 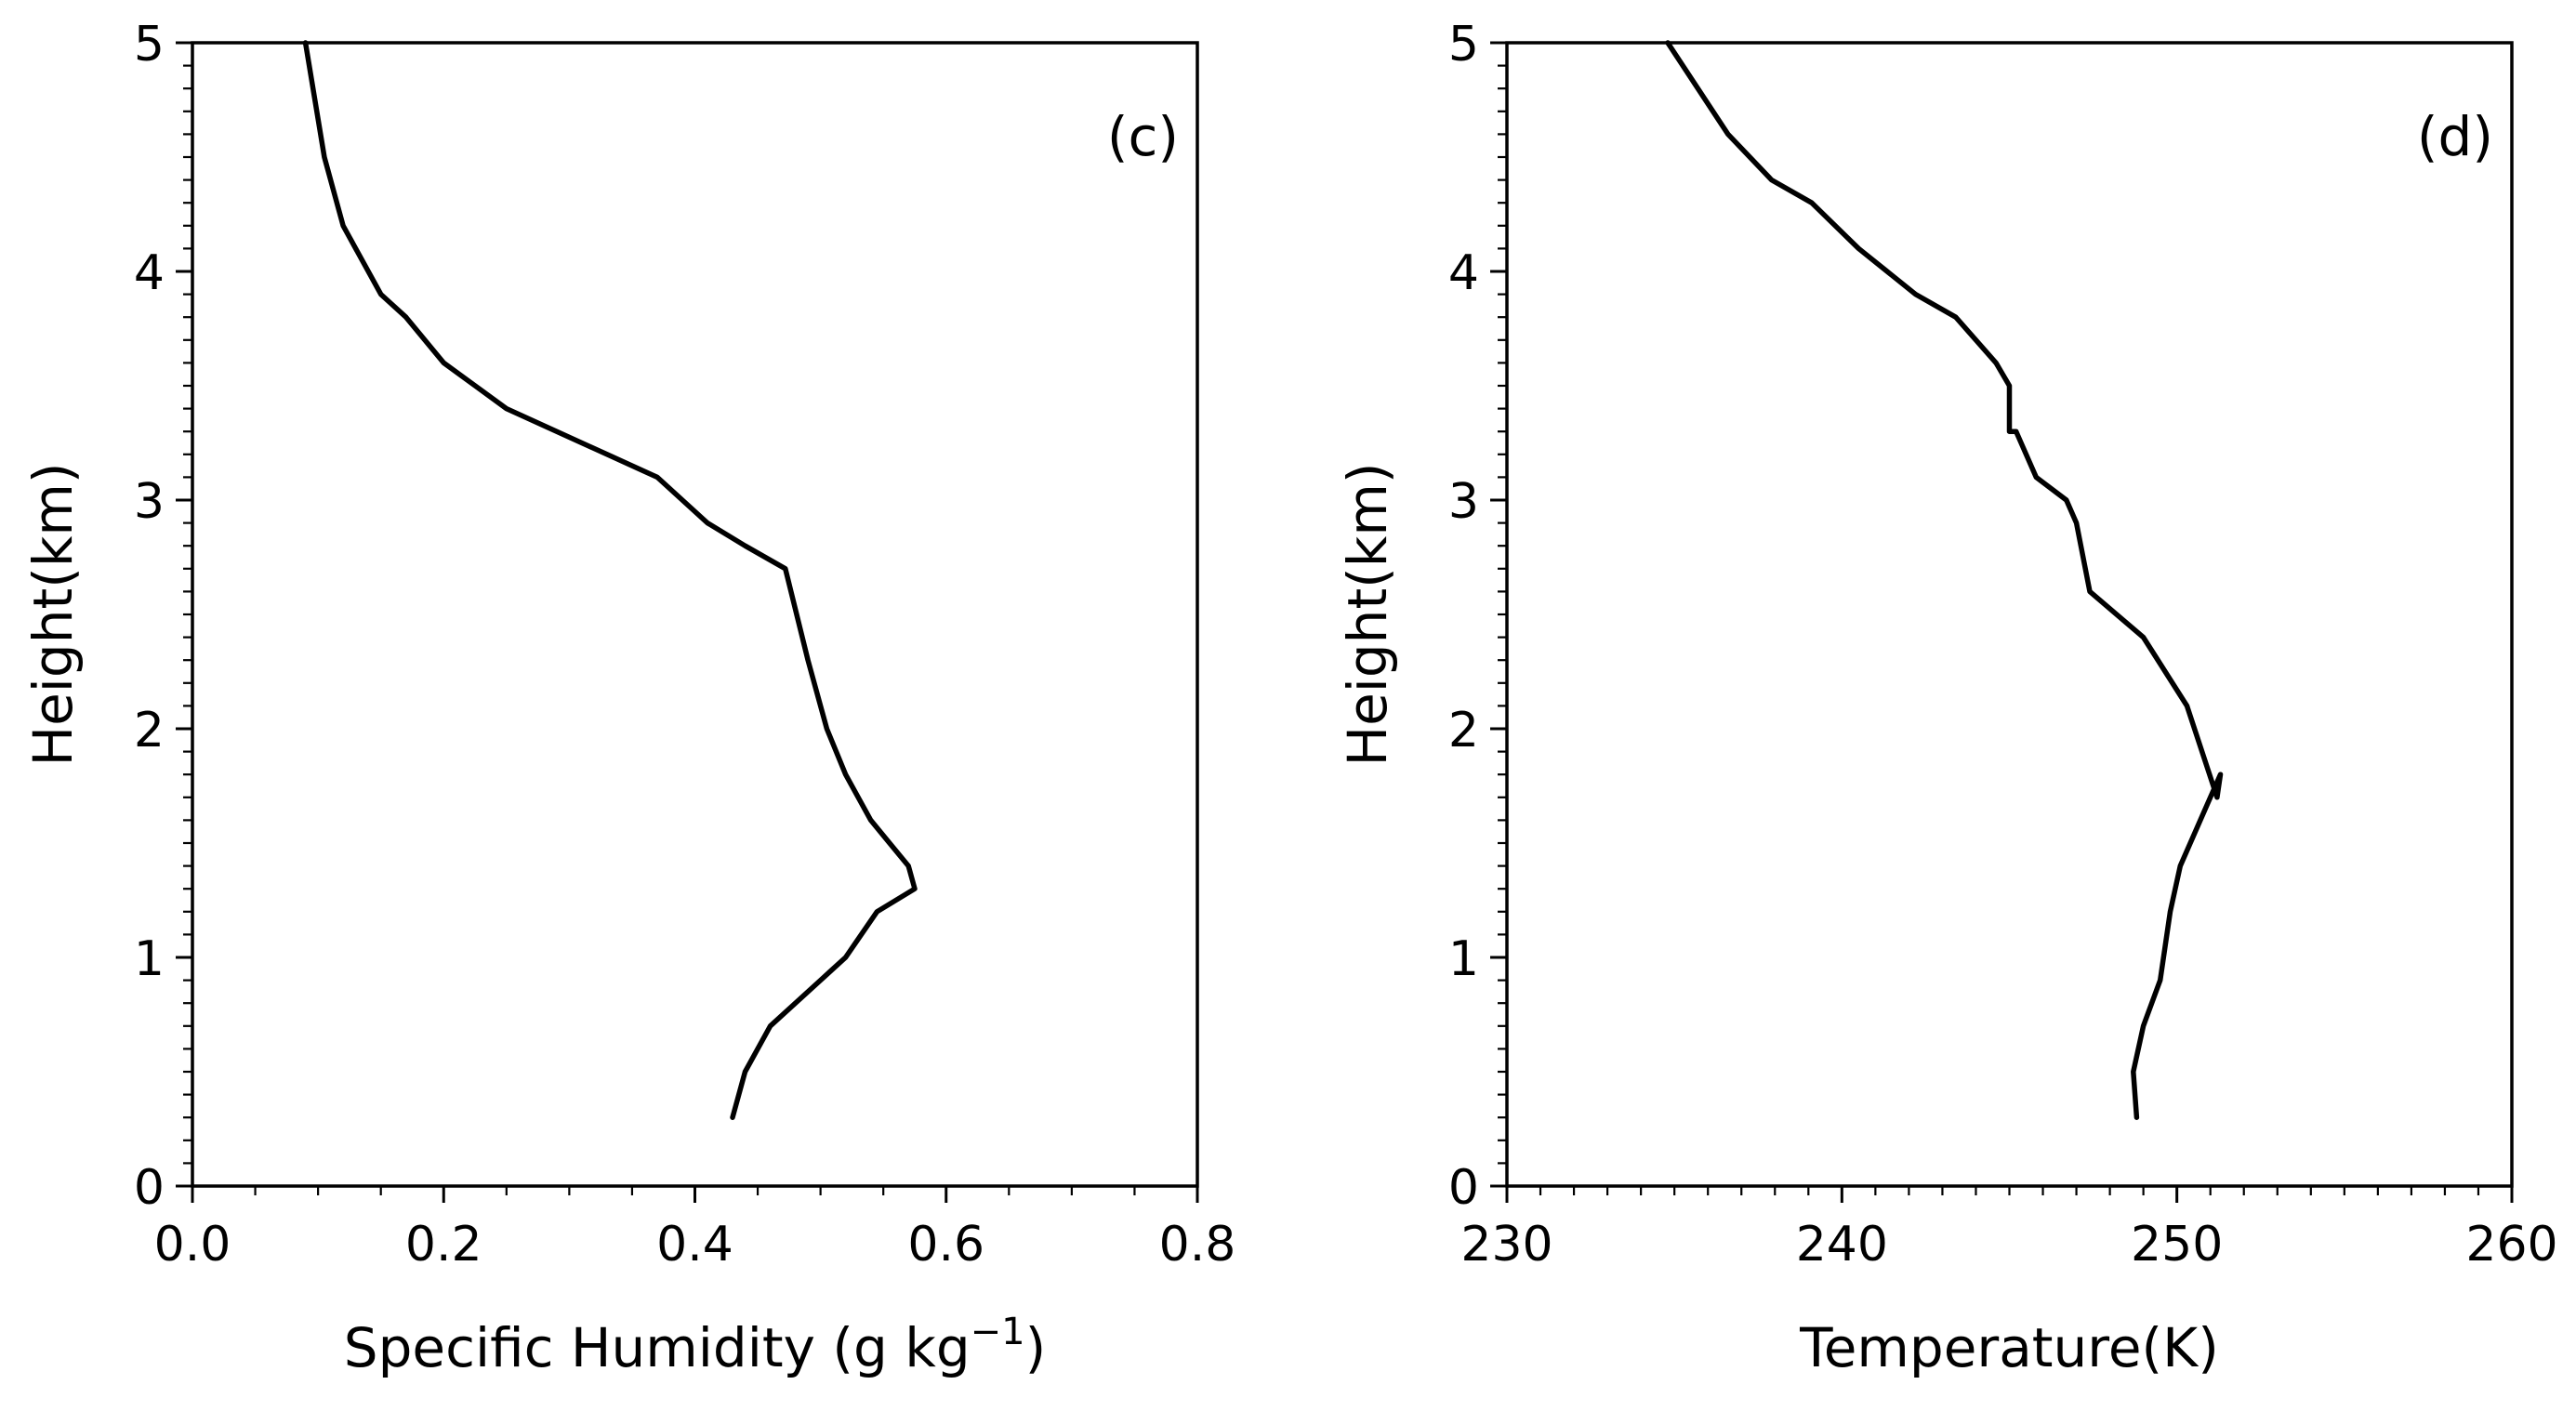 I want to click on panel-c-y-axis-label: Height(km), so click(x=53, y=614).